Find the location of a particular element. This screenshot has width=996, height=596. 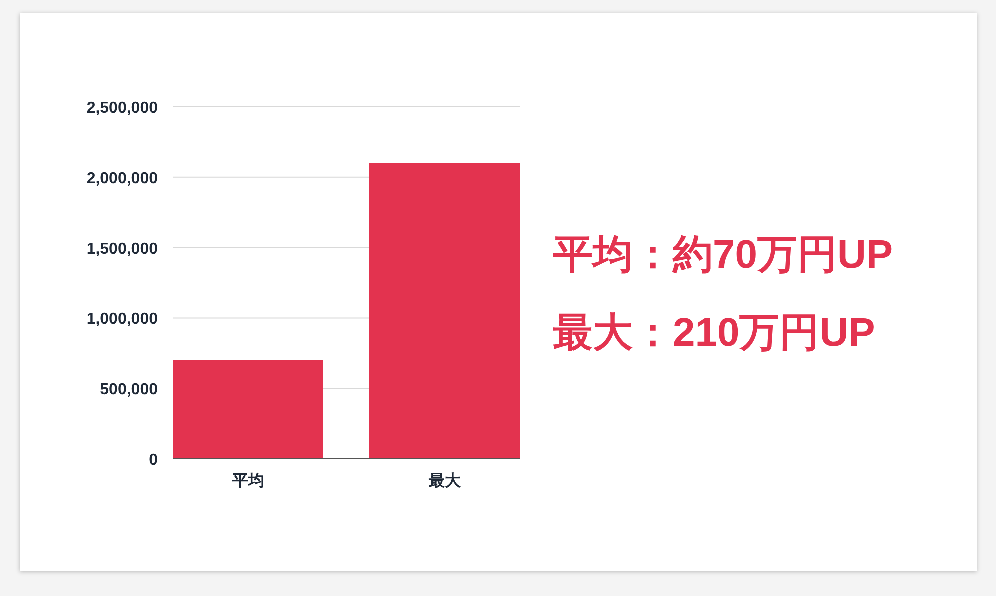

text: 最大：210万円UP is located at coordinates (714, 333).